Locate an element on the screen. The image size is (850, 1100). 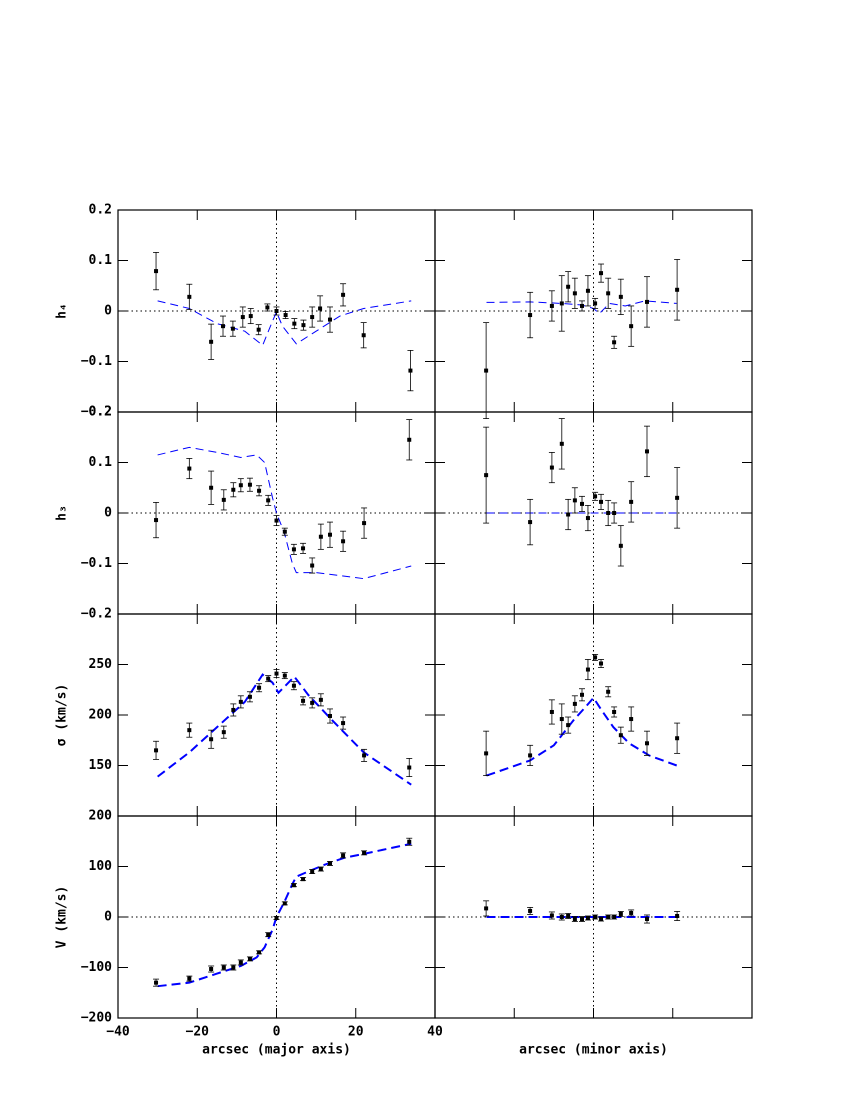
y-tick-label: −100 is located at coordinates (96, 967).